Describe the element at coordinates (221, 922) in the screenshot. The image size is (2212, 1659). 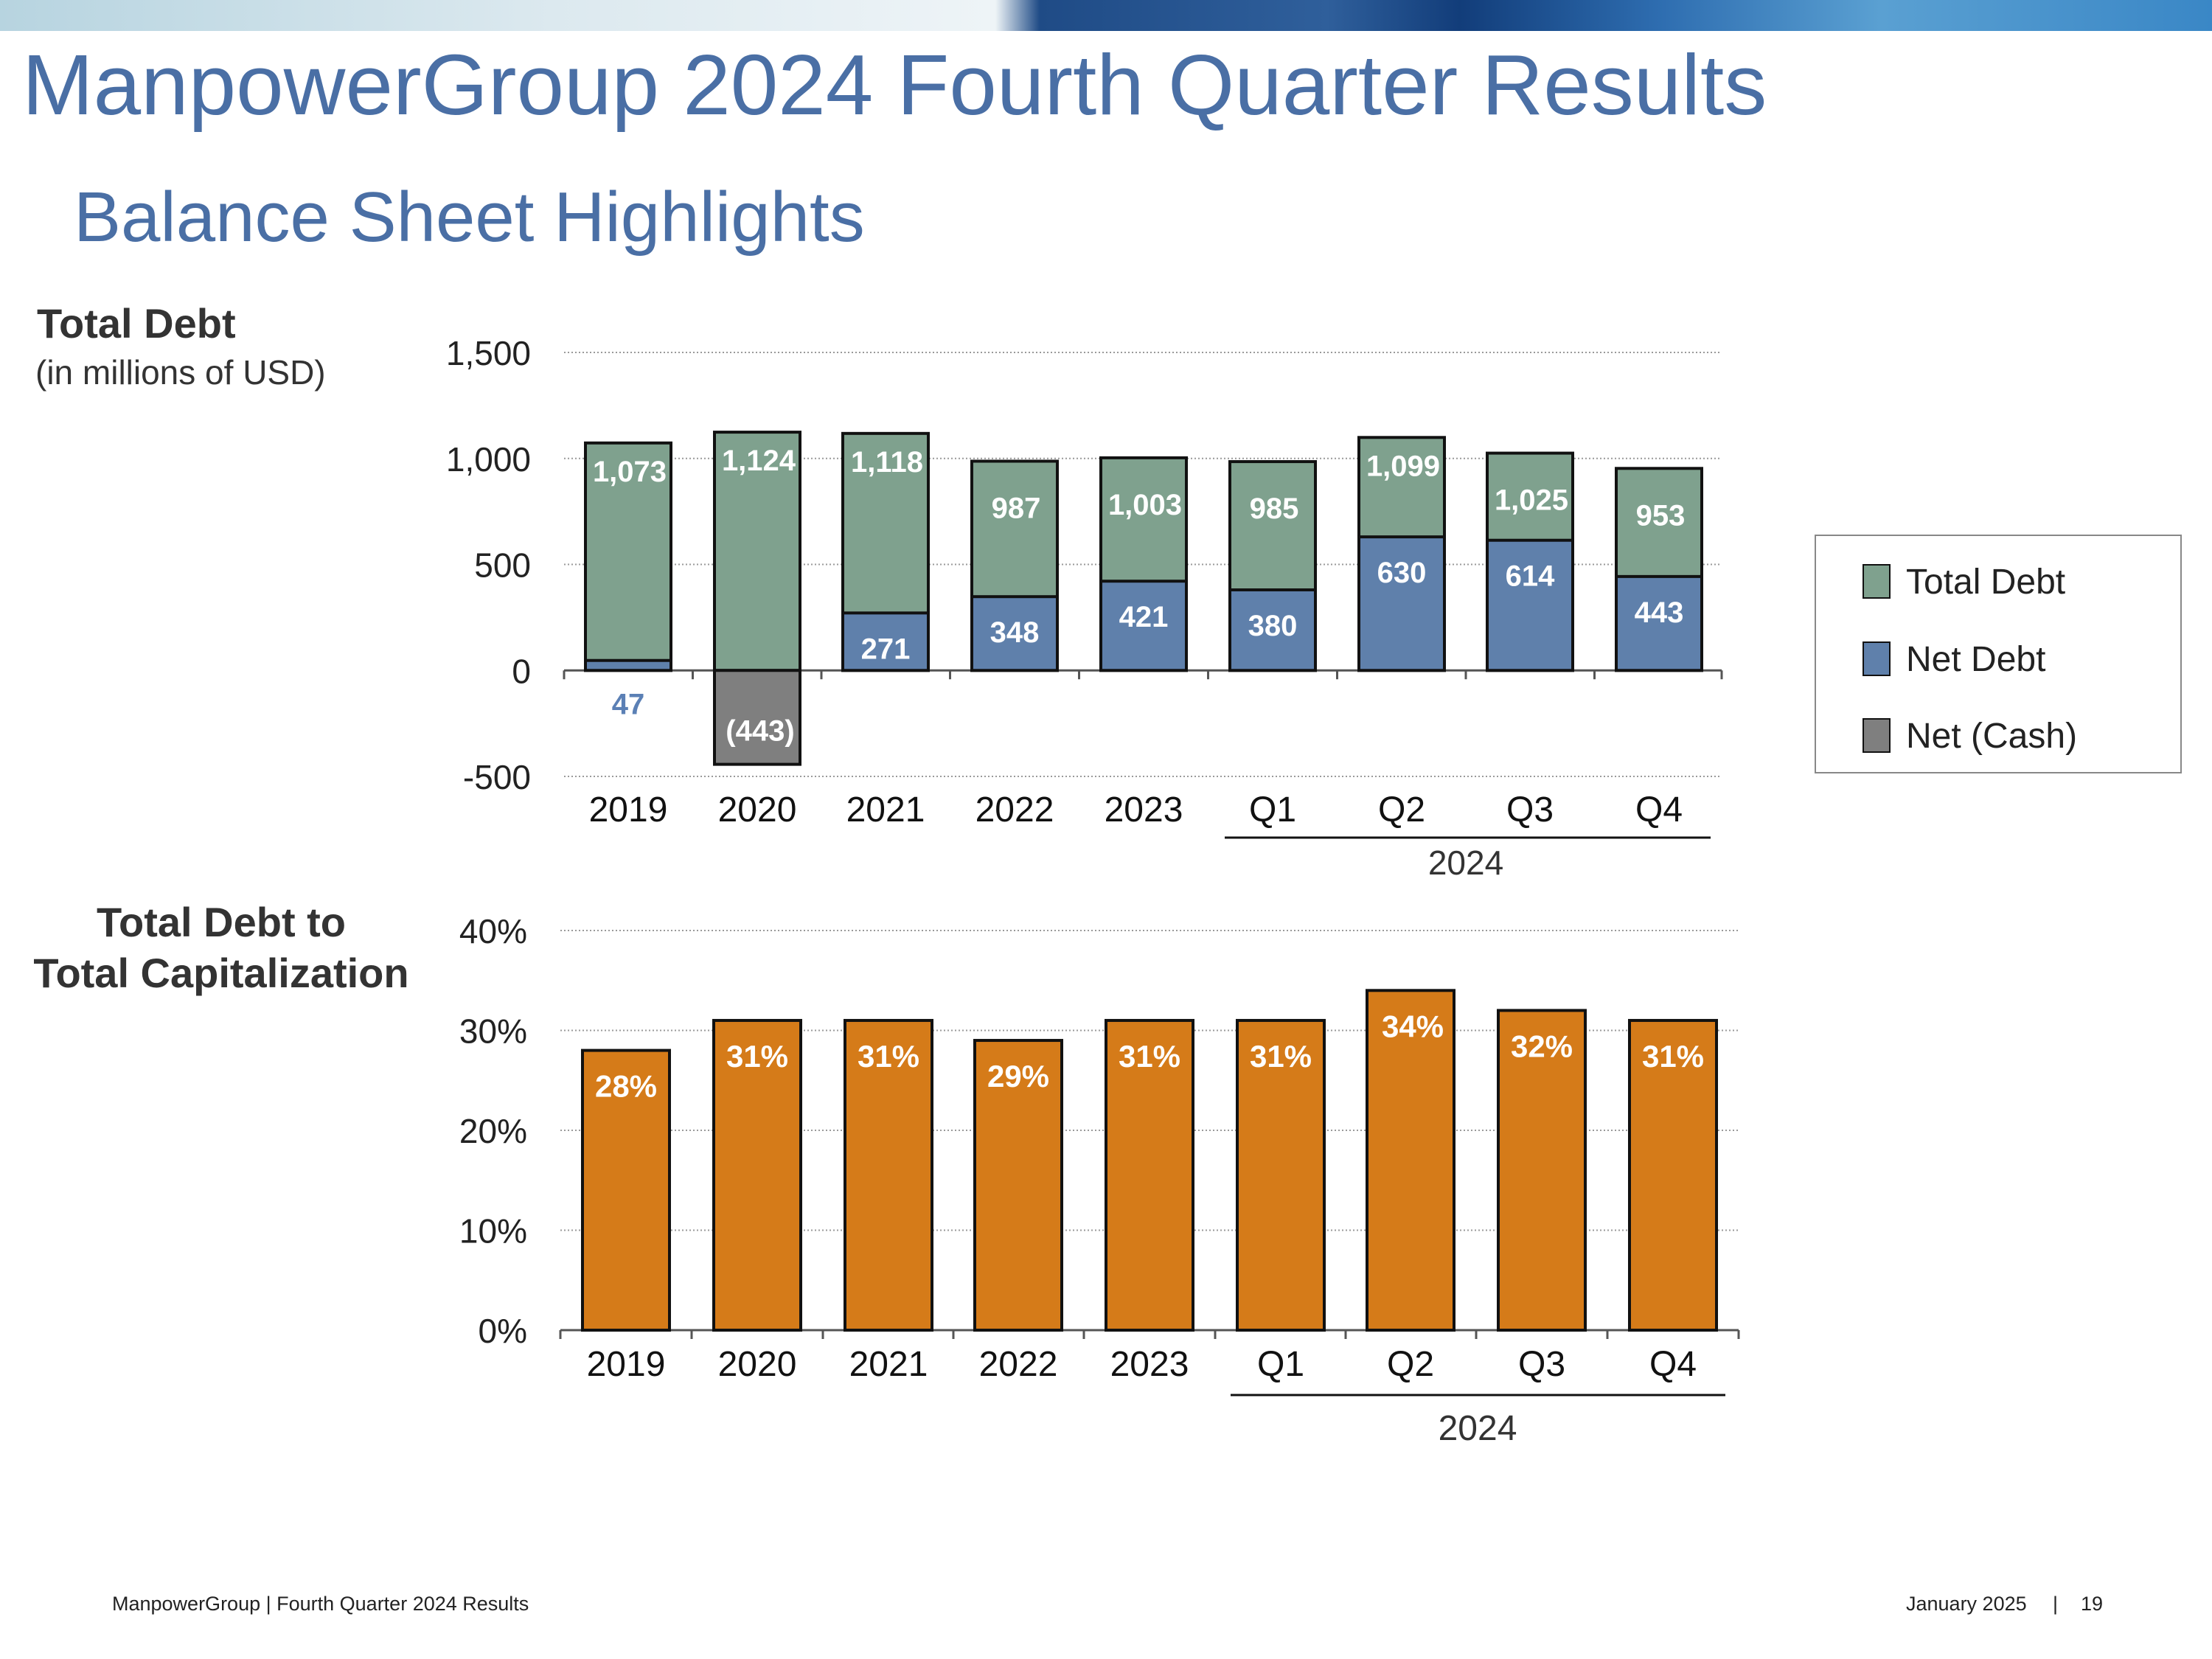
I see `ratio-chart-title-line1: Total Debt to` at that location.